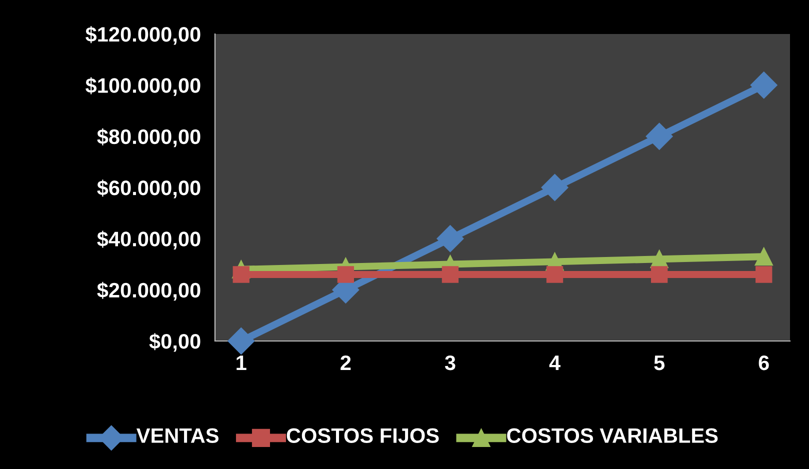 This screenshot has width=809, height=469. Describe the element at coordinates (659, 363) in the screenshot. I see `x-tick-label: 5` at that location.